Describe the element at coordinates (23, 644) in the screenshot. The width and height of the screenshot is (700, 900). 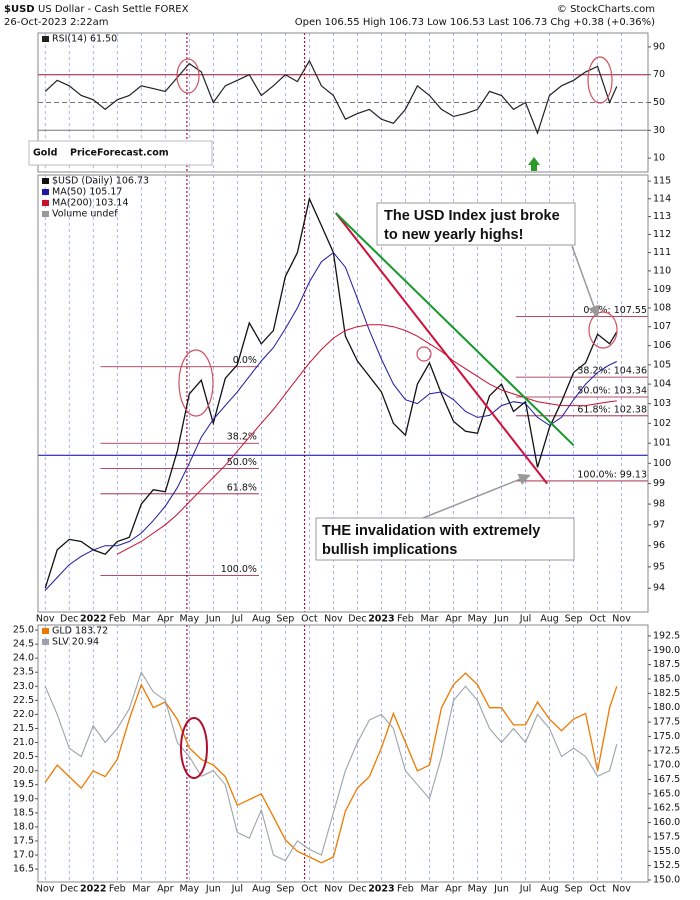
I see `y-tick-label: 24.5` at that location.